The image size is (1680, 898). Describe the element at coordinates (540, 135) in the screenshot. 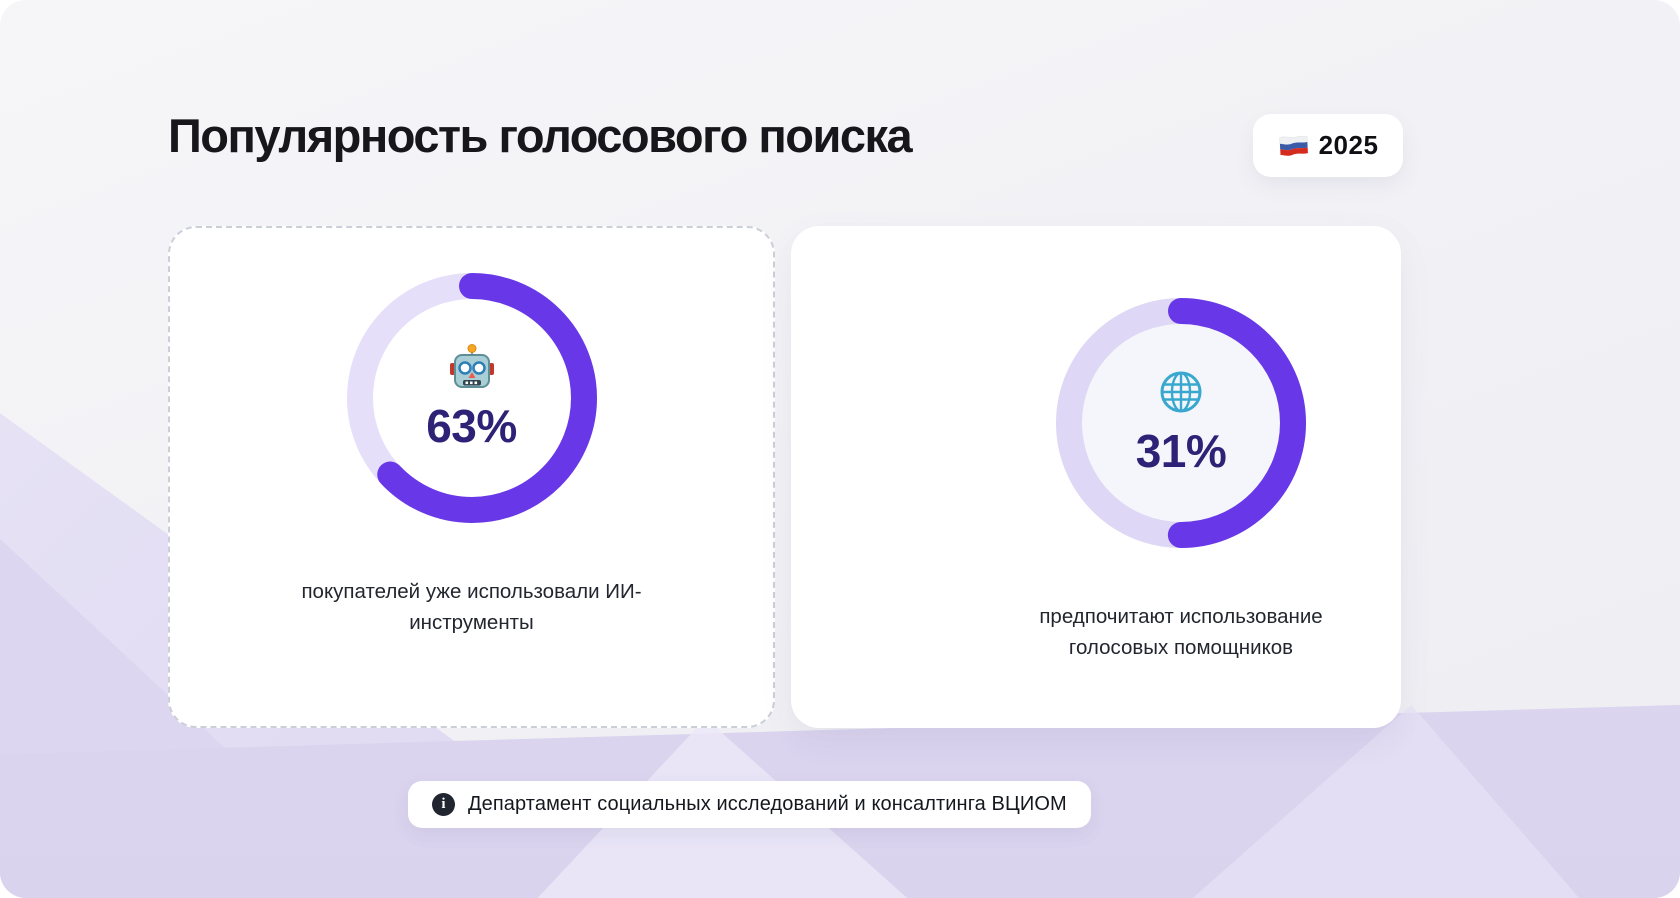

I see `page-title: Популярность голосового поиска` at that location.